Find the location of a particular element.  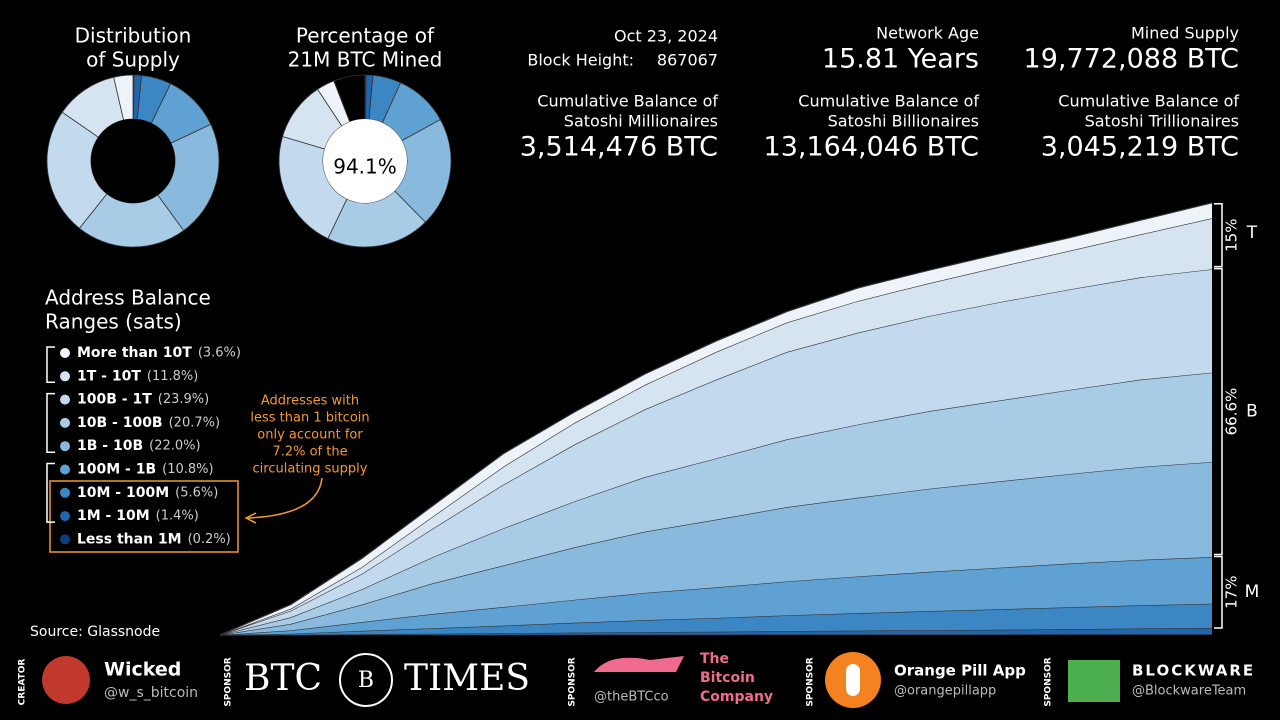

bracket-letter: B is located at coordinates (1252, 412).